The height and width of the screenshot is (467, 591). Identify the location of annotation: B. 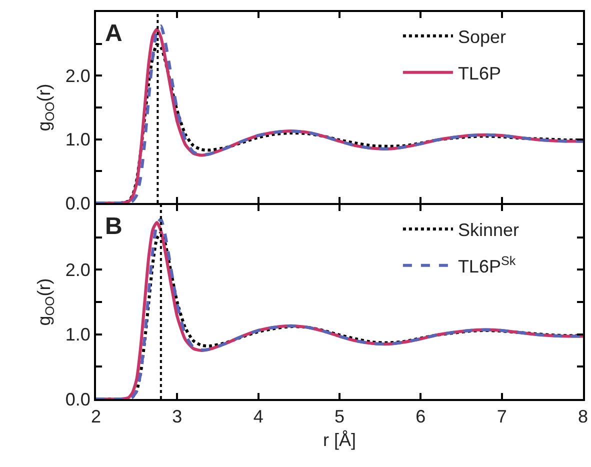
(113, 226).